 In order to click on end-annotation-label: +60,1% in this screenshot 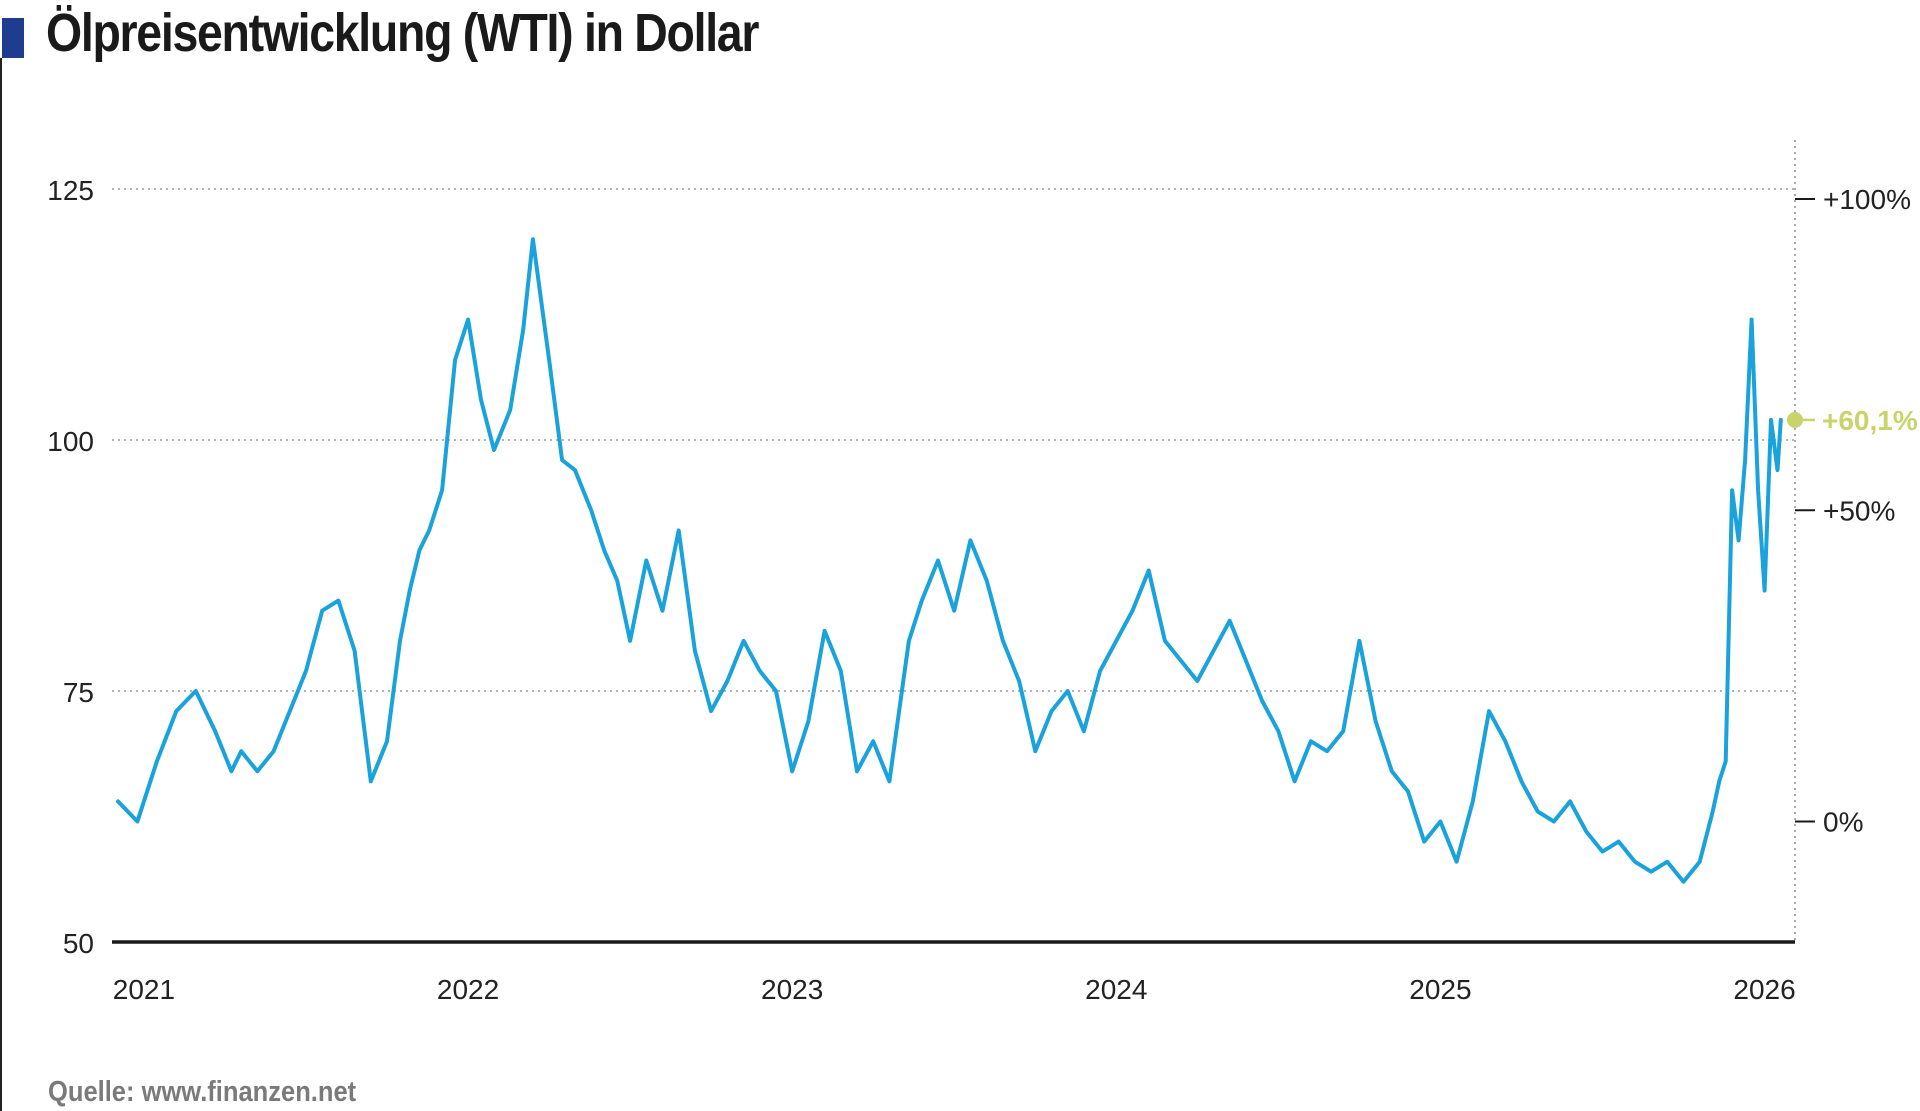, I will do `click(1870, 420)`.